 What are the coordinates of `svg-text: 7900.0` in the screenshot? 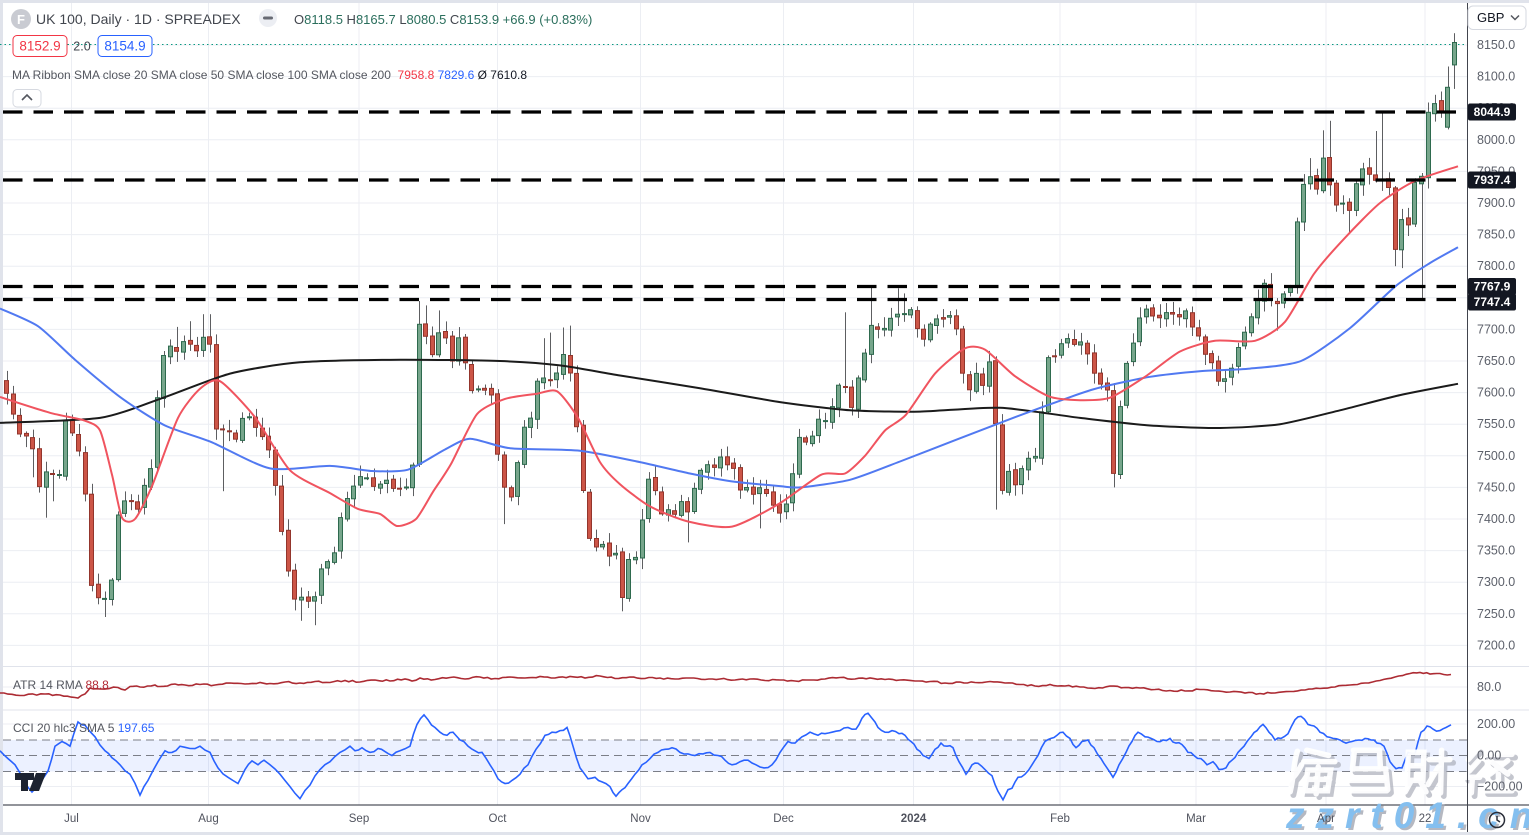 It's located at (1496, 203).